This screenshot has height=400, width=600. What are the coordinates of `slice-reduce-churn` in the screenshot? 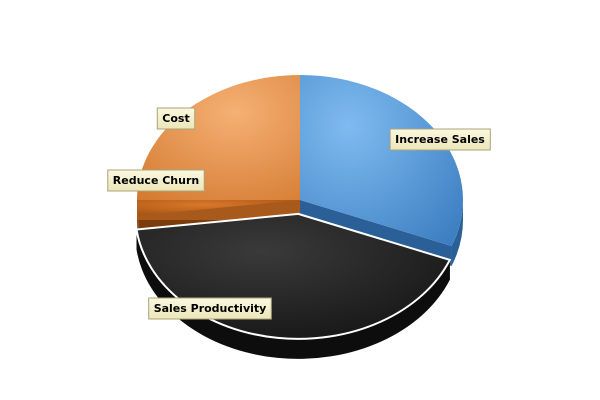 It's located at (218, 208).